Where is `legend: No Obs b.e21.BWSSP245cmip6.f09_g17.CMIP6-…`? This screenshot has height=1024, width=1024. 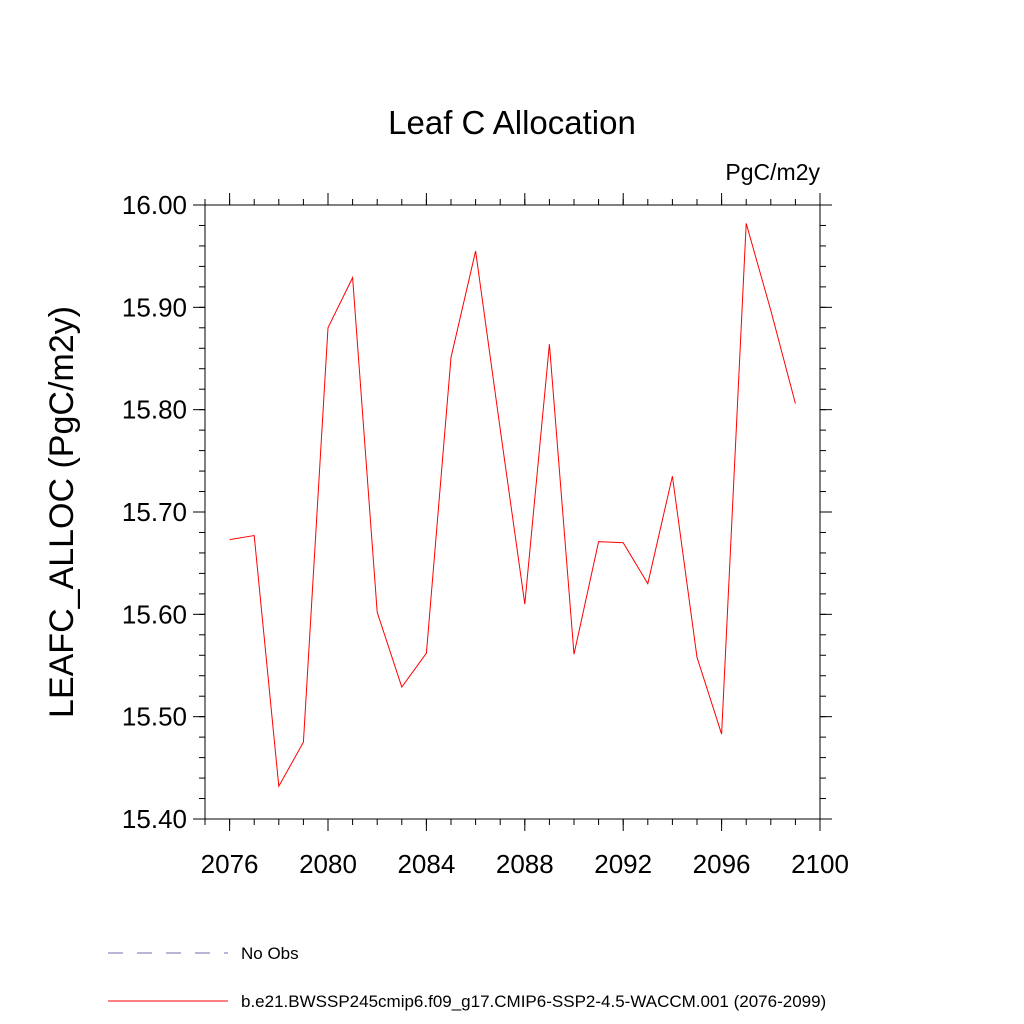
legend: No Obs b.e21.BWSSP245cmip6.f09_g17.CMIP6-… is located at coordinates (467, 977).